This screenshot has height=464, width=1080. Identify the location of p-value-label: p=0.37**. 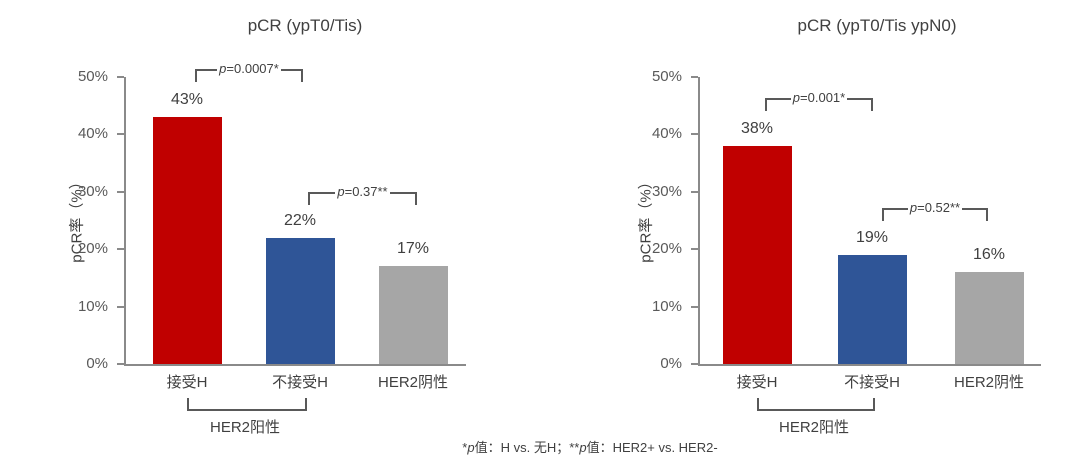
(362, 191).